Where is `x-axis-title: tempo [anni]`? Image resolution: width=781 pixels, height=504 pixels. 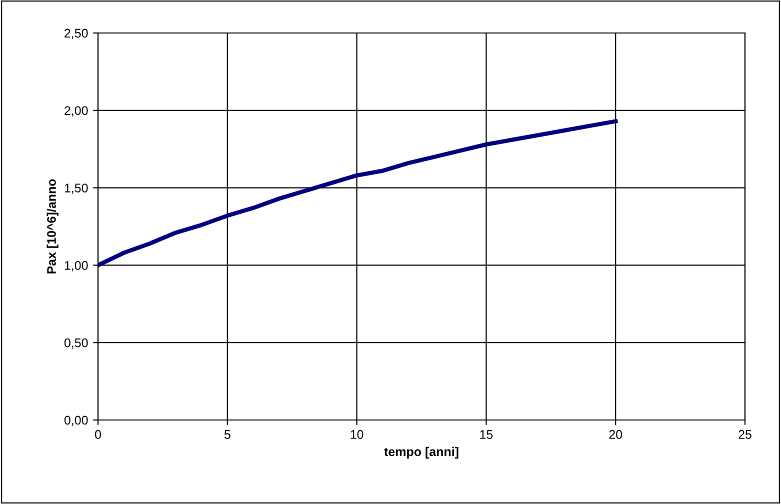
x-axis-title: tempo [anni] is located at coordinates (421, 452).